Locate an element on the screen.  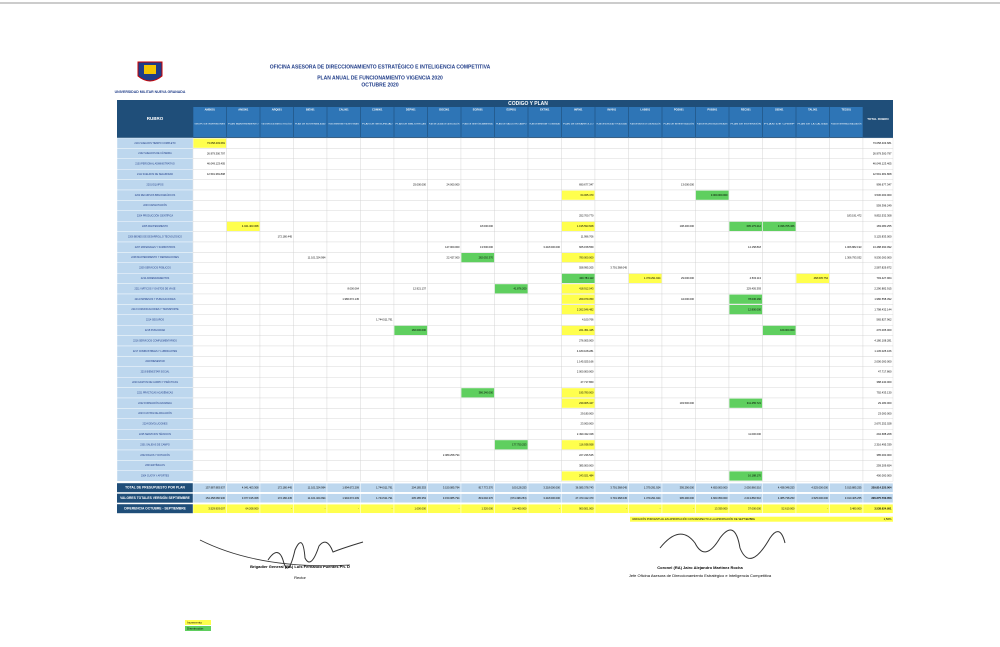
summary-label: TOTAL DE PRESUPUESTO POR PLAN is located at coordinates (155, 488).